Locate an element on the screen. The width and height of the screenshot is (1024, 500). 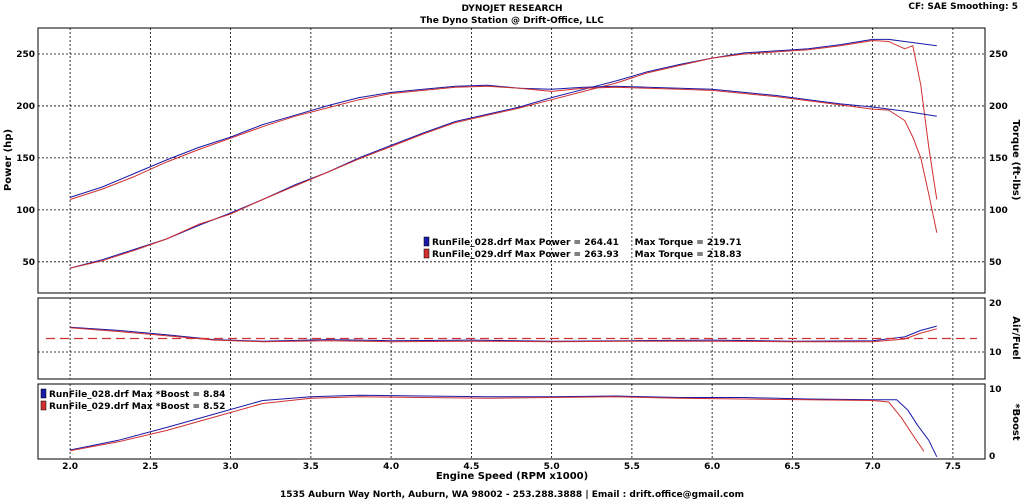
x-tick-label: 5.5 is located at coordinates (632, 467).